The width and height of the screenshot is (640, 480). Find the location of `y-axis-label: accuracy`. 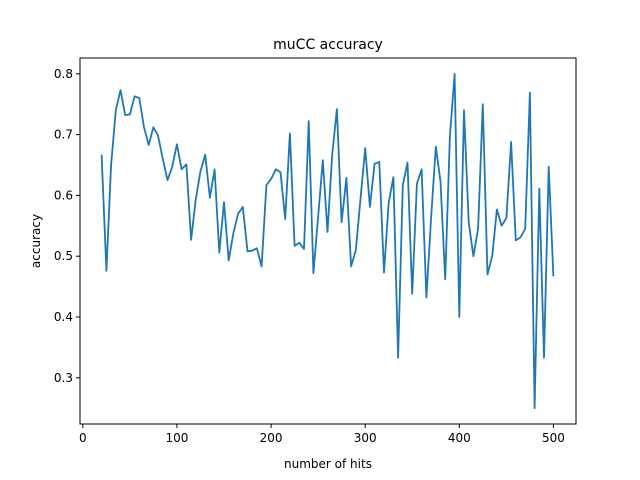

y-axis-label: accuracy is located at coordinates (36, 241).